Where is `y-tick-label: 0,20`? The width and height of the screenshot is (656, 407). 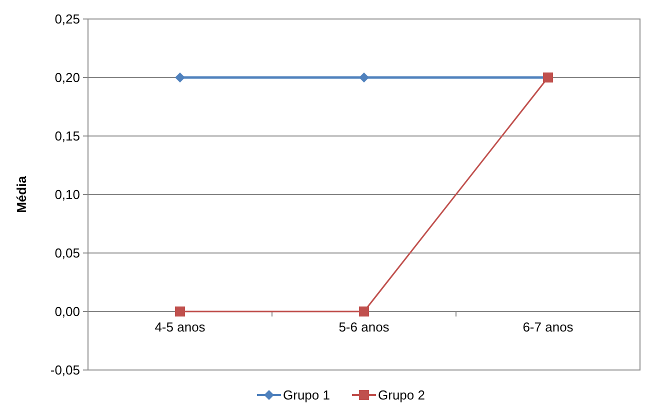 y-tick-label: 0,20 is located at coordinates (67, 78).